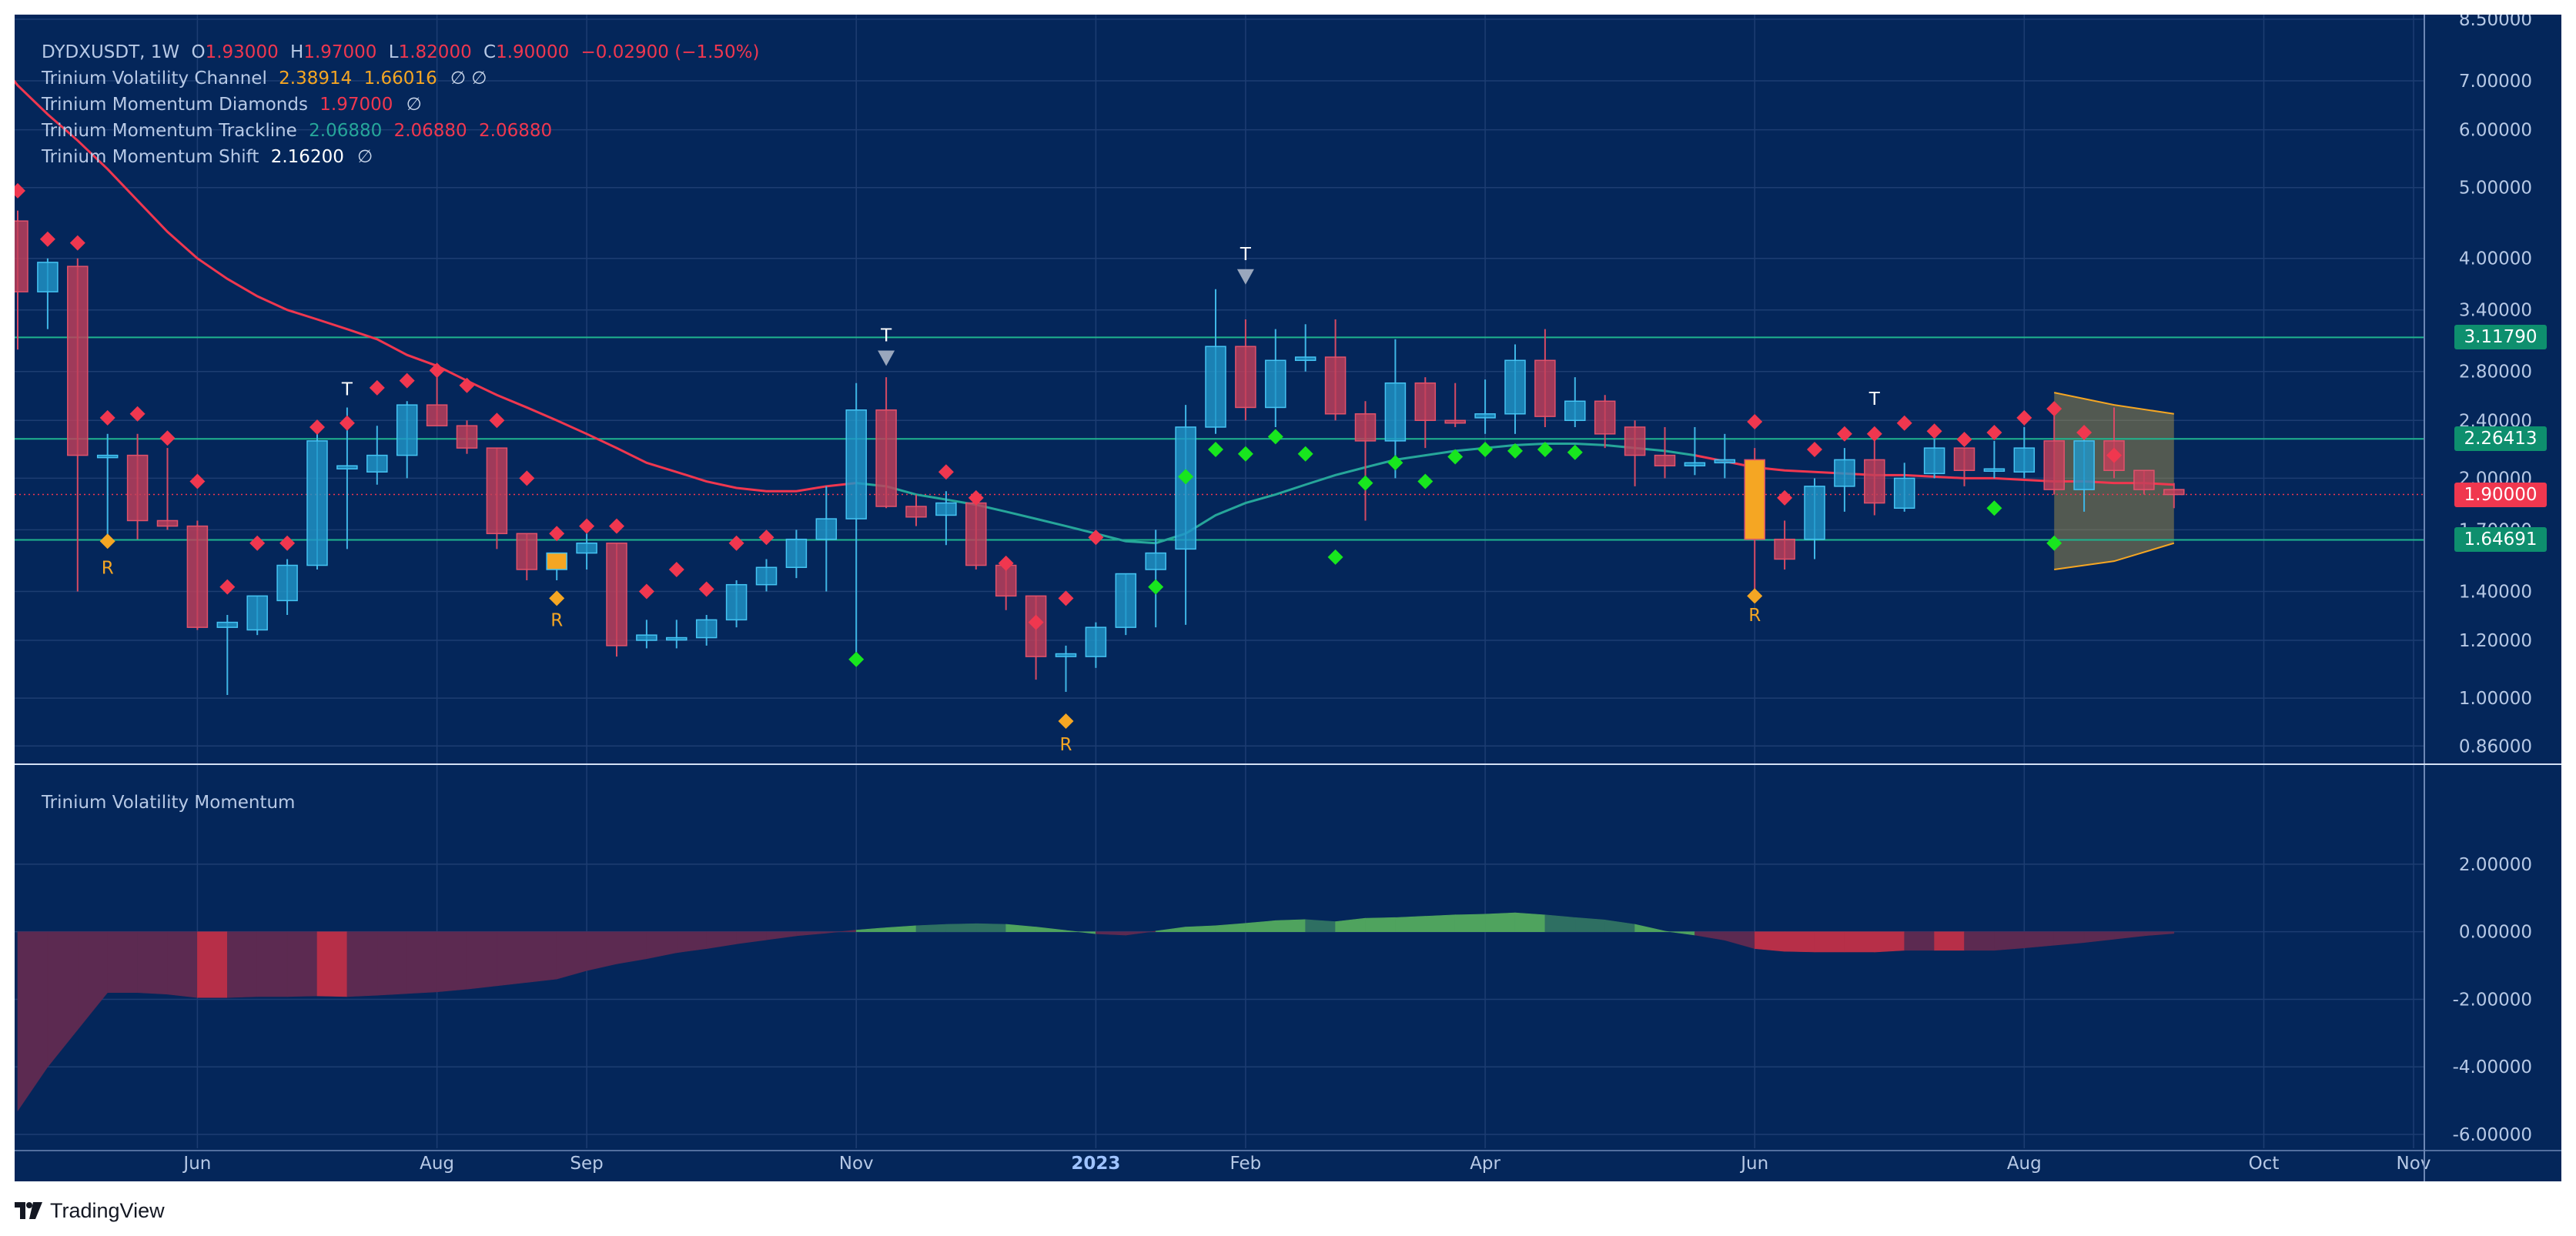  What do you see at coordinates (107, 541) in the screenshot?
I see `diamond-reversal` at bounding box center [107, 541].